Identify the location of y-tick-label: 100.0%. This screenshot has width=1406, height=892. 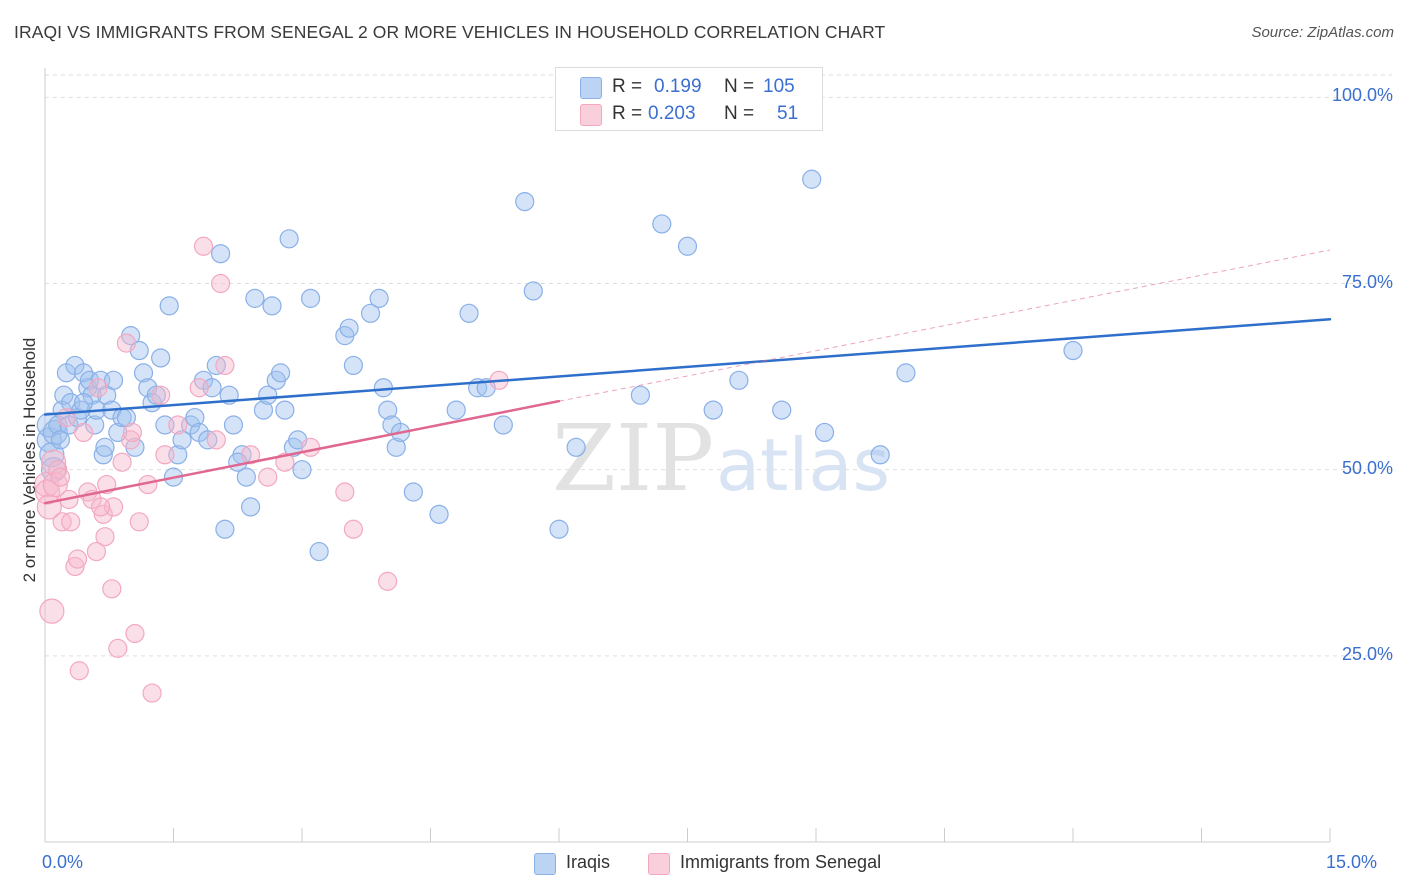
(1362, 95).